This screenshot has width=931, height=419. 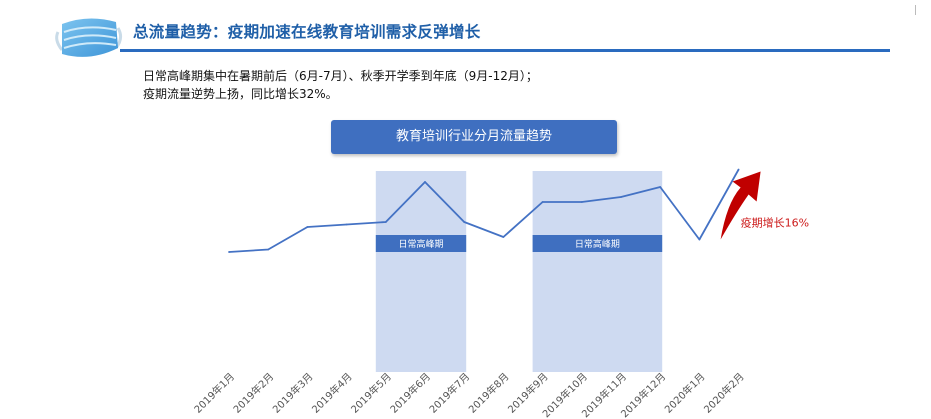 I want to click on page-title: 总流量趋势：疫期加速在线教育培训需求反弹增长, so click(x=307, y=32).